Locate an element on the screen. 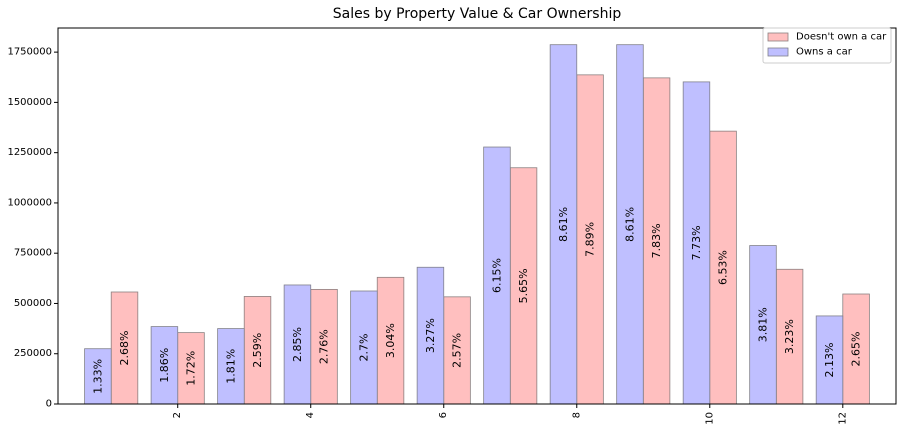 The image size is (902, 435). bar-label: 3.04% is located at coordinates (390, 340).